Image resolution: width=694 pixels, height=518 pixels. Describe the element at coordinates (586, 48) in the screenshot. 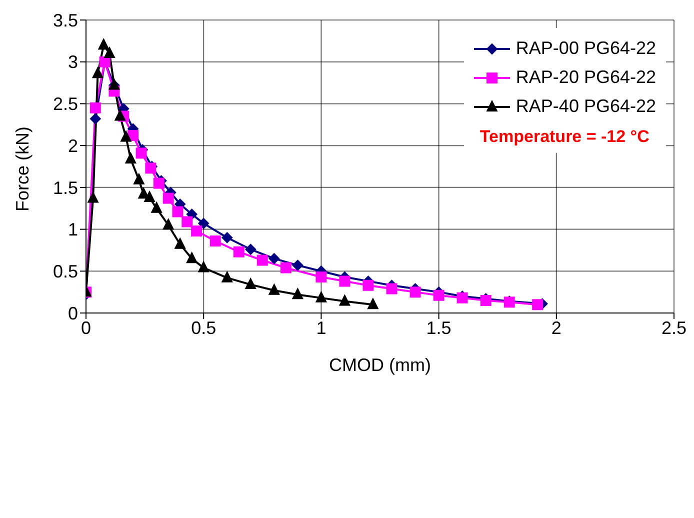

I see `legend-label: RAP-00 PG64-22` at that location.